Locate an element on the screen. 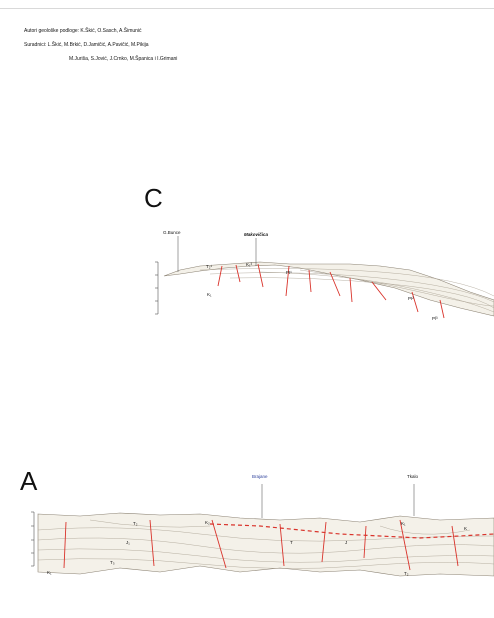  section-a-unit-10: K is located at coordinates (466, 528).